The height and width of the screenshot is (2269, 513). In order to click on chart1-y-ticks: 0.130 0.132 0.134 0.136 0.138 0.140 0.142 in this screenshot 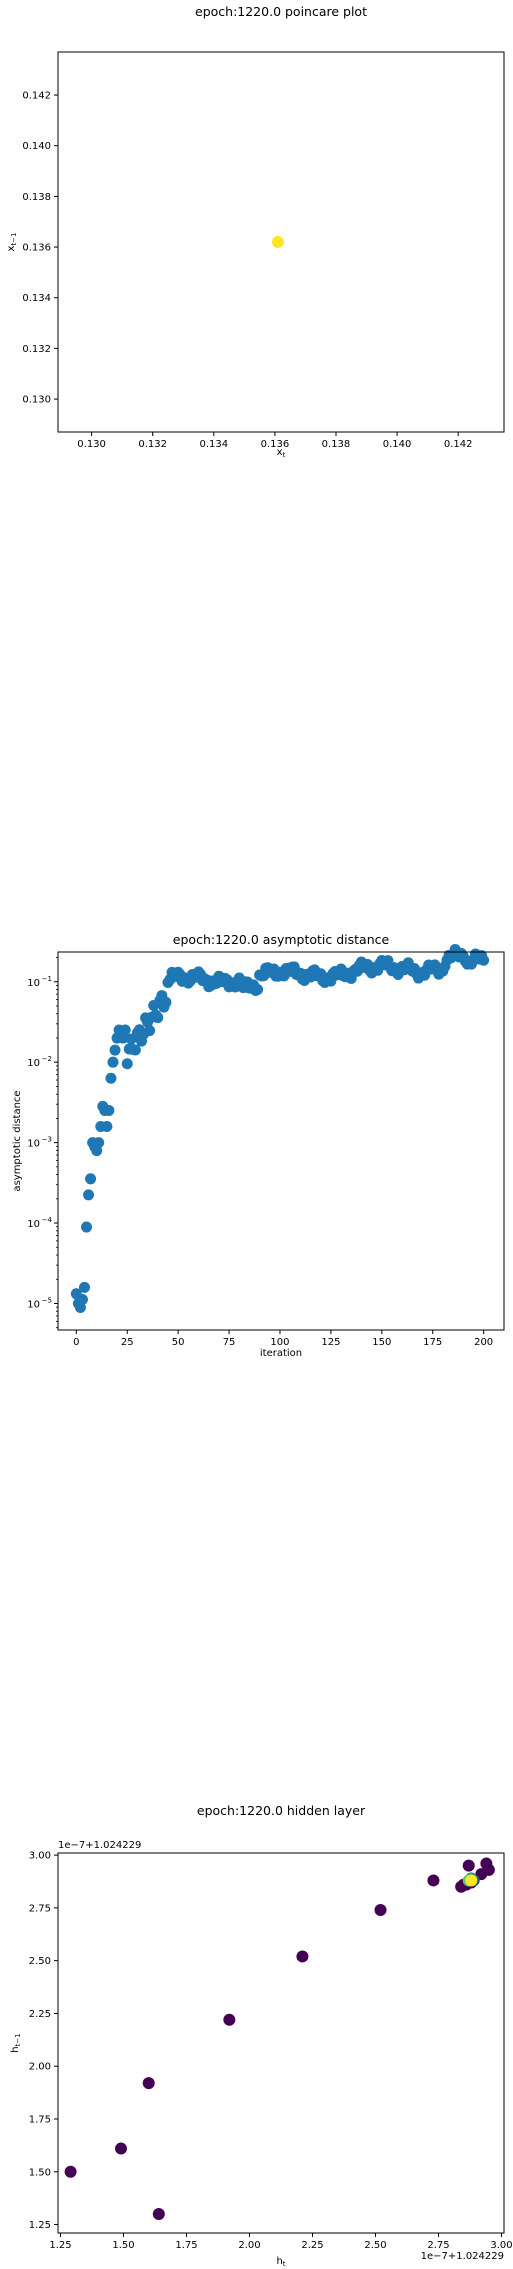, I will do `click(40, 248)`.